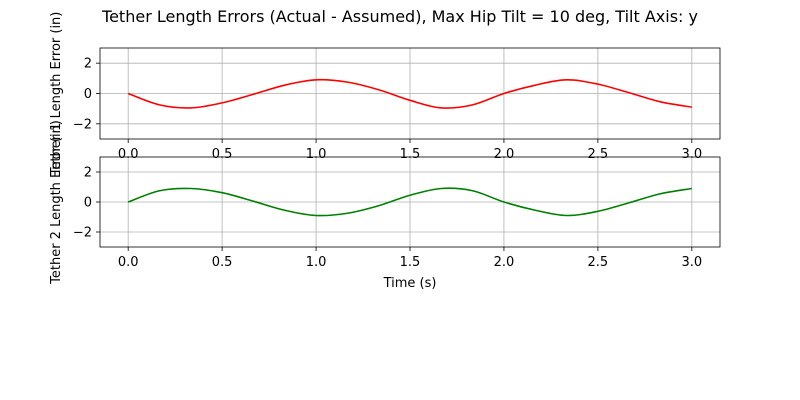 This screenshot has height=400, width=800. What do you see at coordinates (56, 94) in the screenshot?
I see `y-axis-label: Tether 1 Length Error (in)` at bounding box center [56, 94].